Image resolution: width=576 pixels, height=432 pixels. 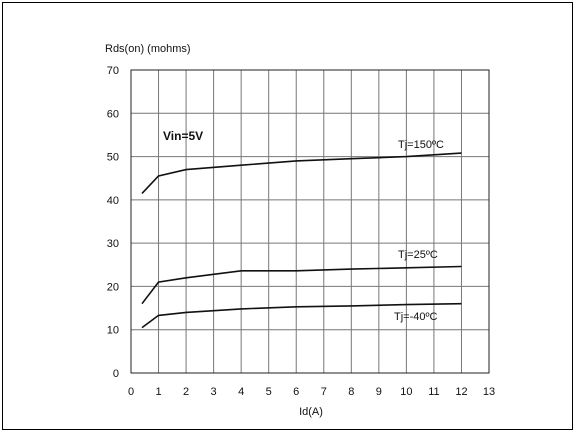 I want to click on x-tick-label: 0, so click(x=131, y=392).